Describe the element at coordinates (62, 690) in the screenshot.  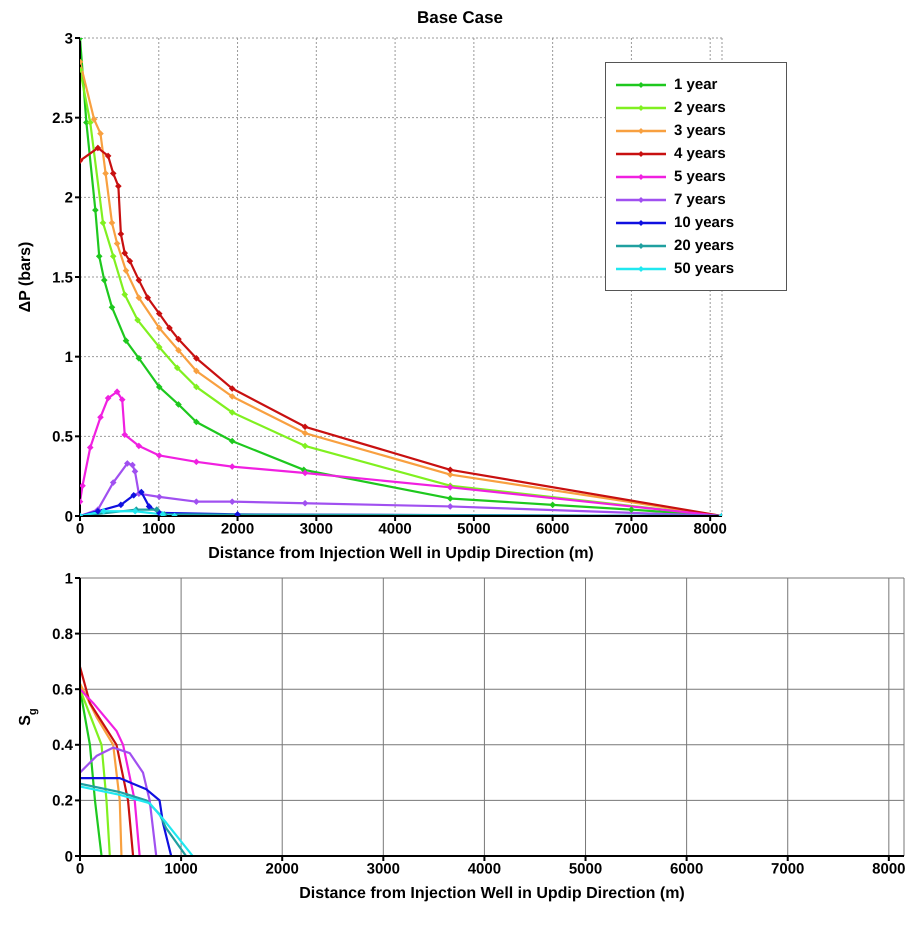
I see `y-tick-label: 0.6` at that location.